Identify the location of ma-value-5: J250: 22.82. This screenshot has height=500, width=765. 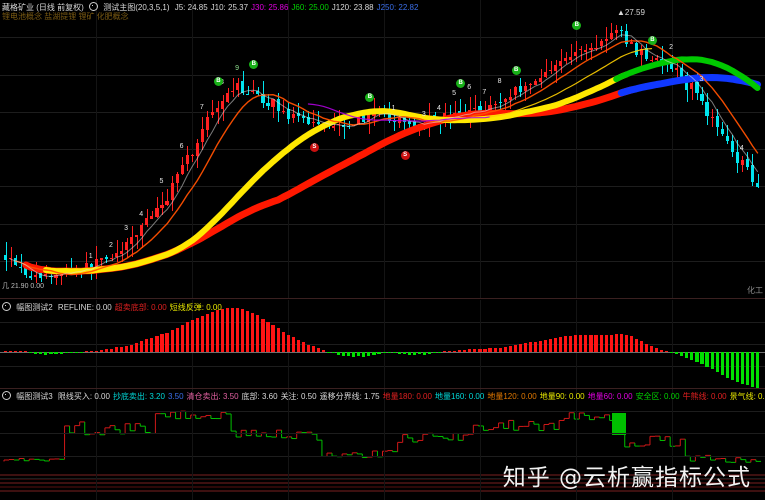
(397, 7).